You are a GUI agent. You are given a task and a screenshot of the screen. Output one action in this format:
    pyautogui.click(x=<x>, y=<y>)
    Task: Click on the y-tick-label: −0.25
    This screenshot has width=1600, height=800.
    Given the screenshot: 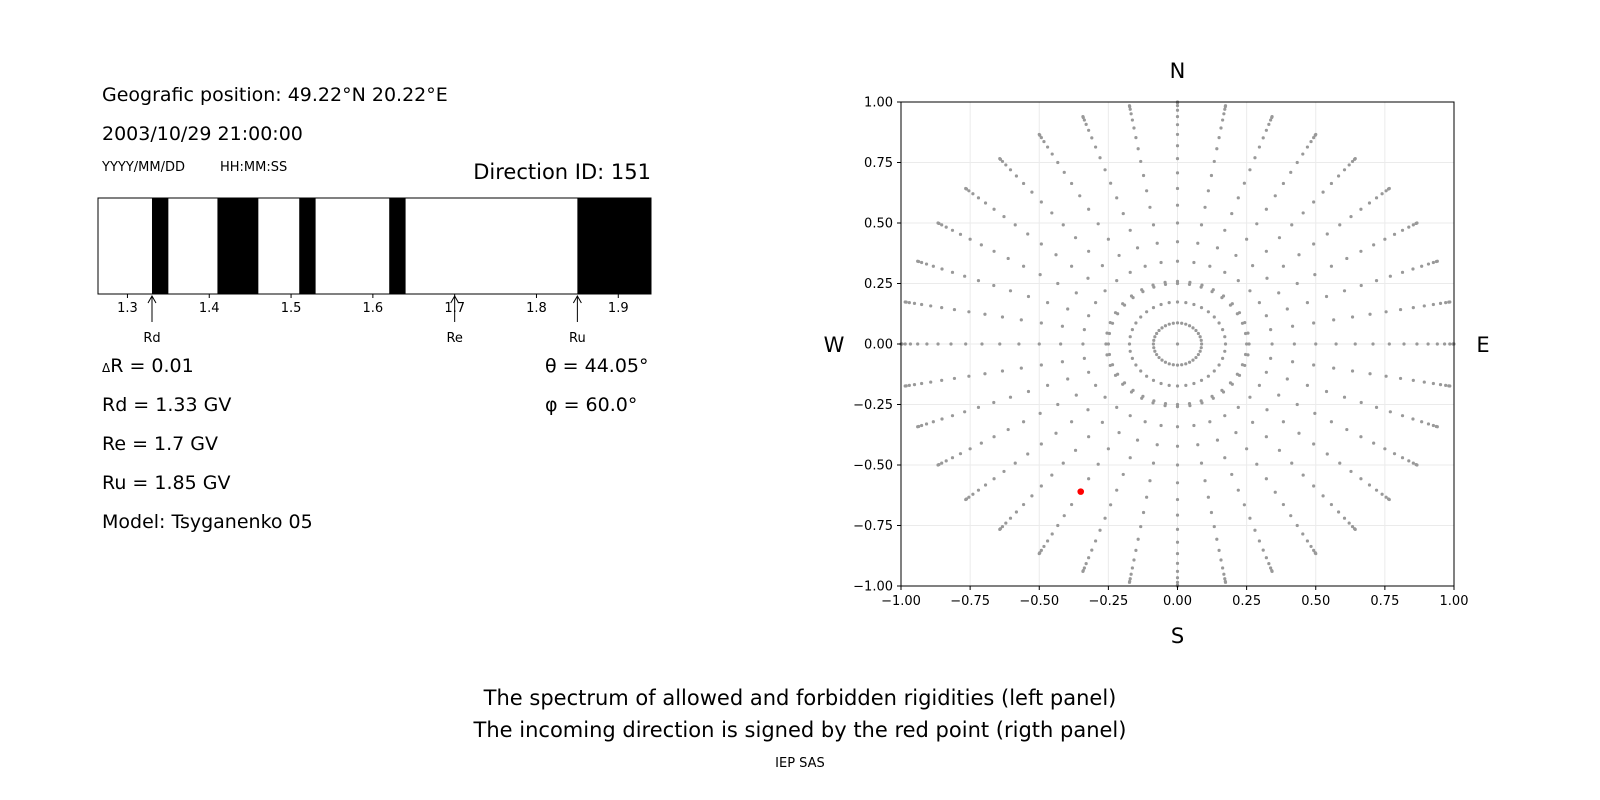 What is the action you would take?
    pyautogui.click(x=873, y=405)
    